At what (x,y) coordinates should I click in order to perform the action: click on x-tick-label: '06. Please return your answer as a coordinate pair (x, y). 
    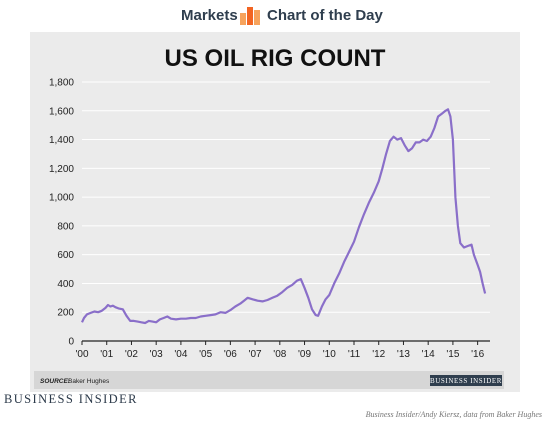
    Looking at the image, I should click on (230, 354).